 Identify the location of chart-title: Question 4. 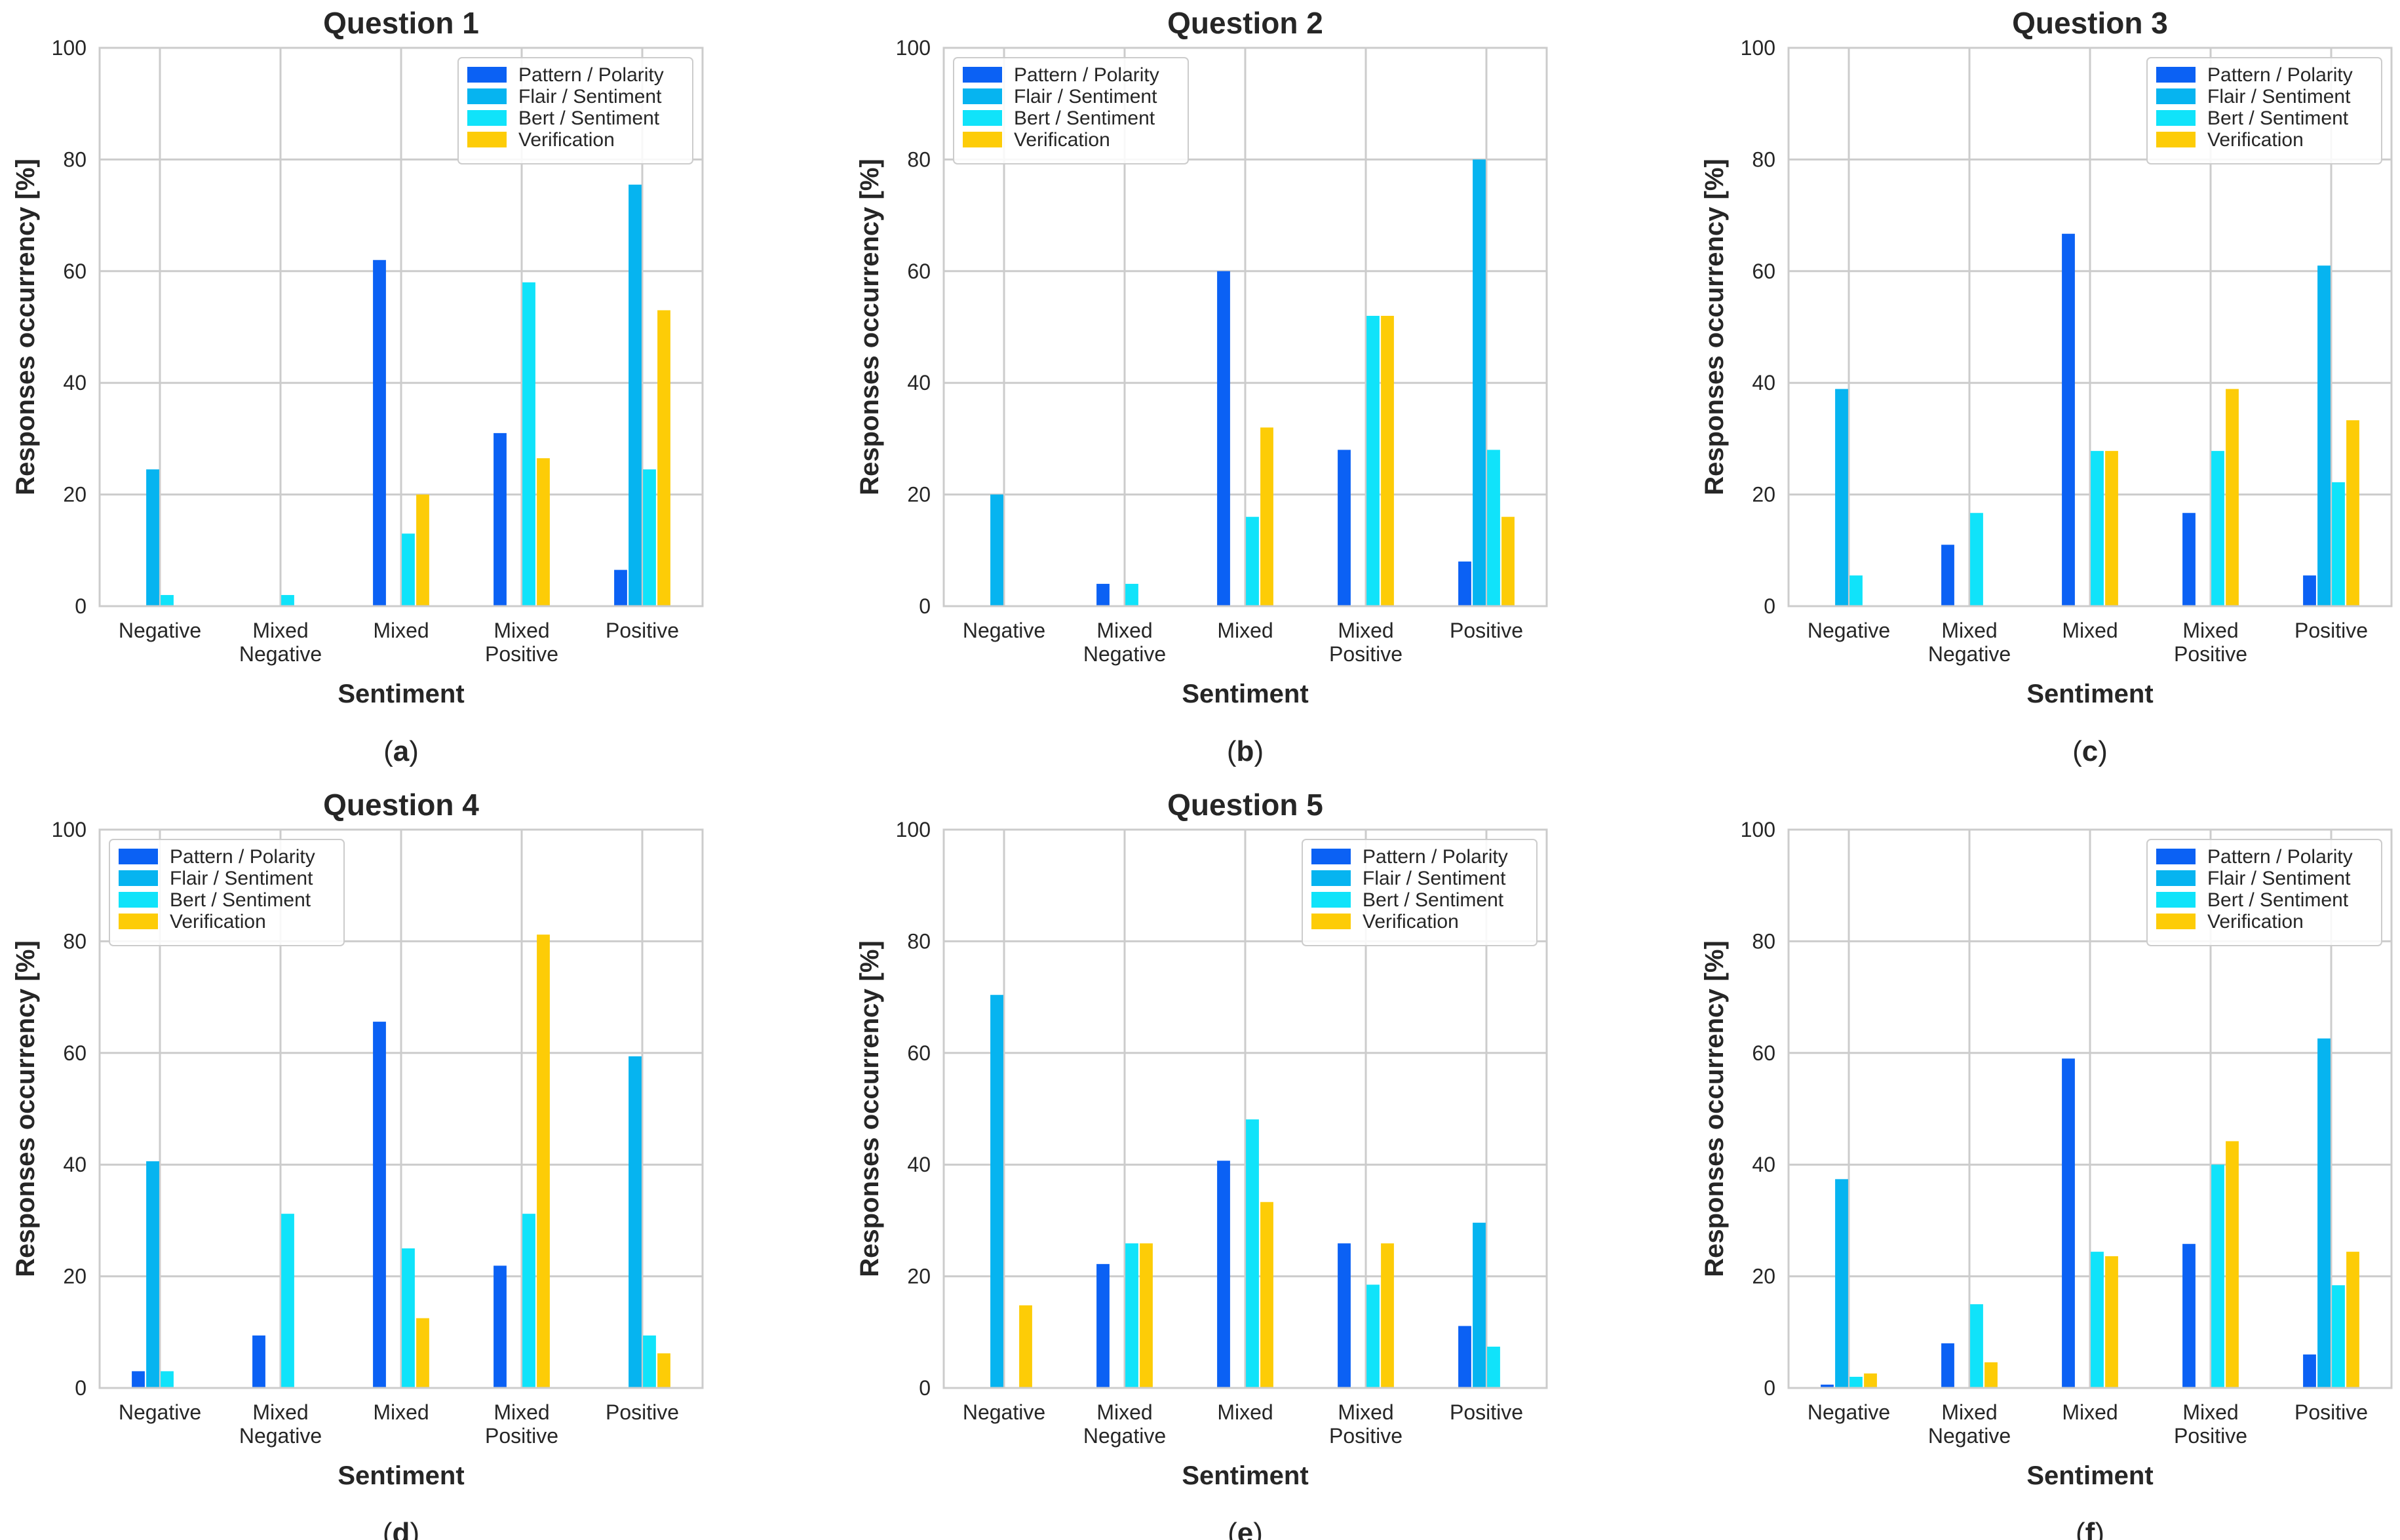
(401, 805).